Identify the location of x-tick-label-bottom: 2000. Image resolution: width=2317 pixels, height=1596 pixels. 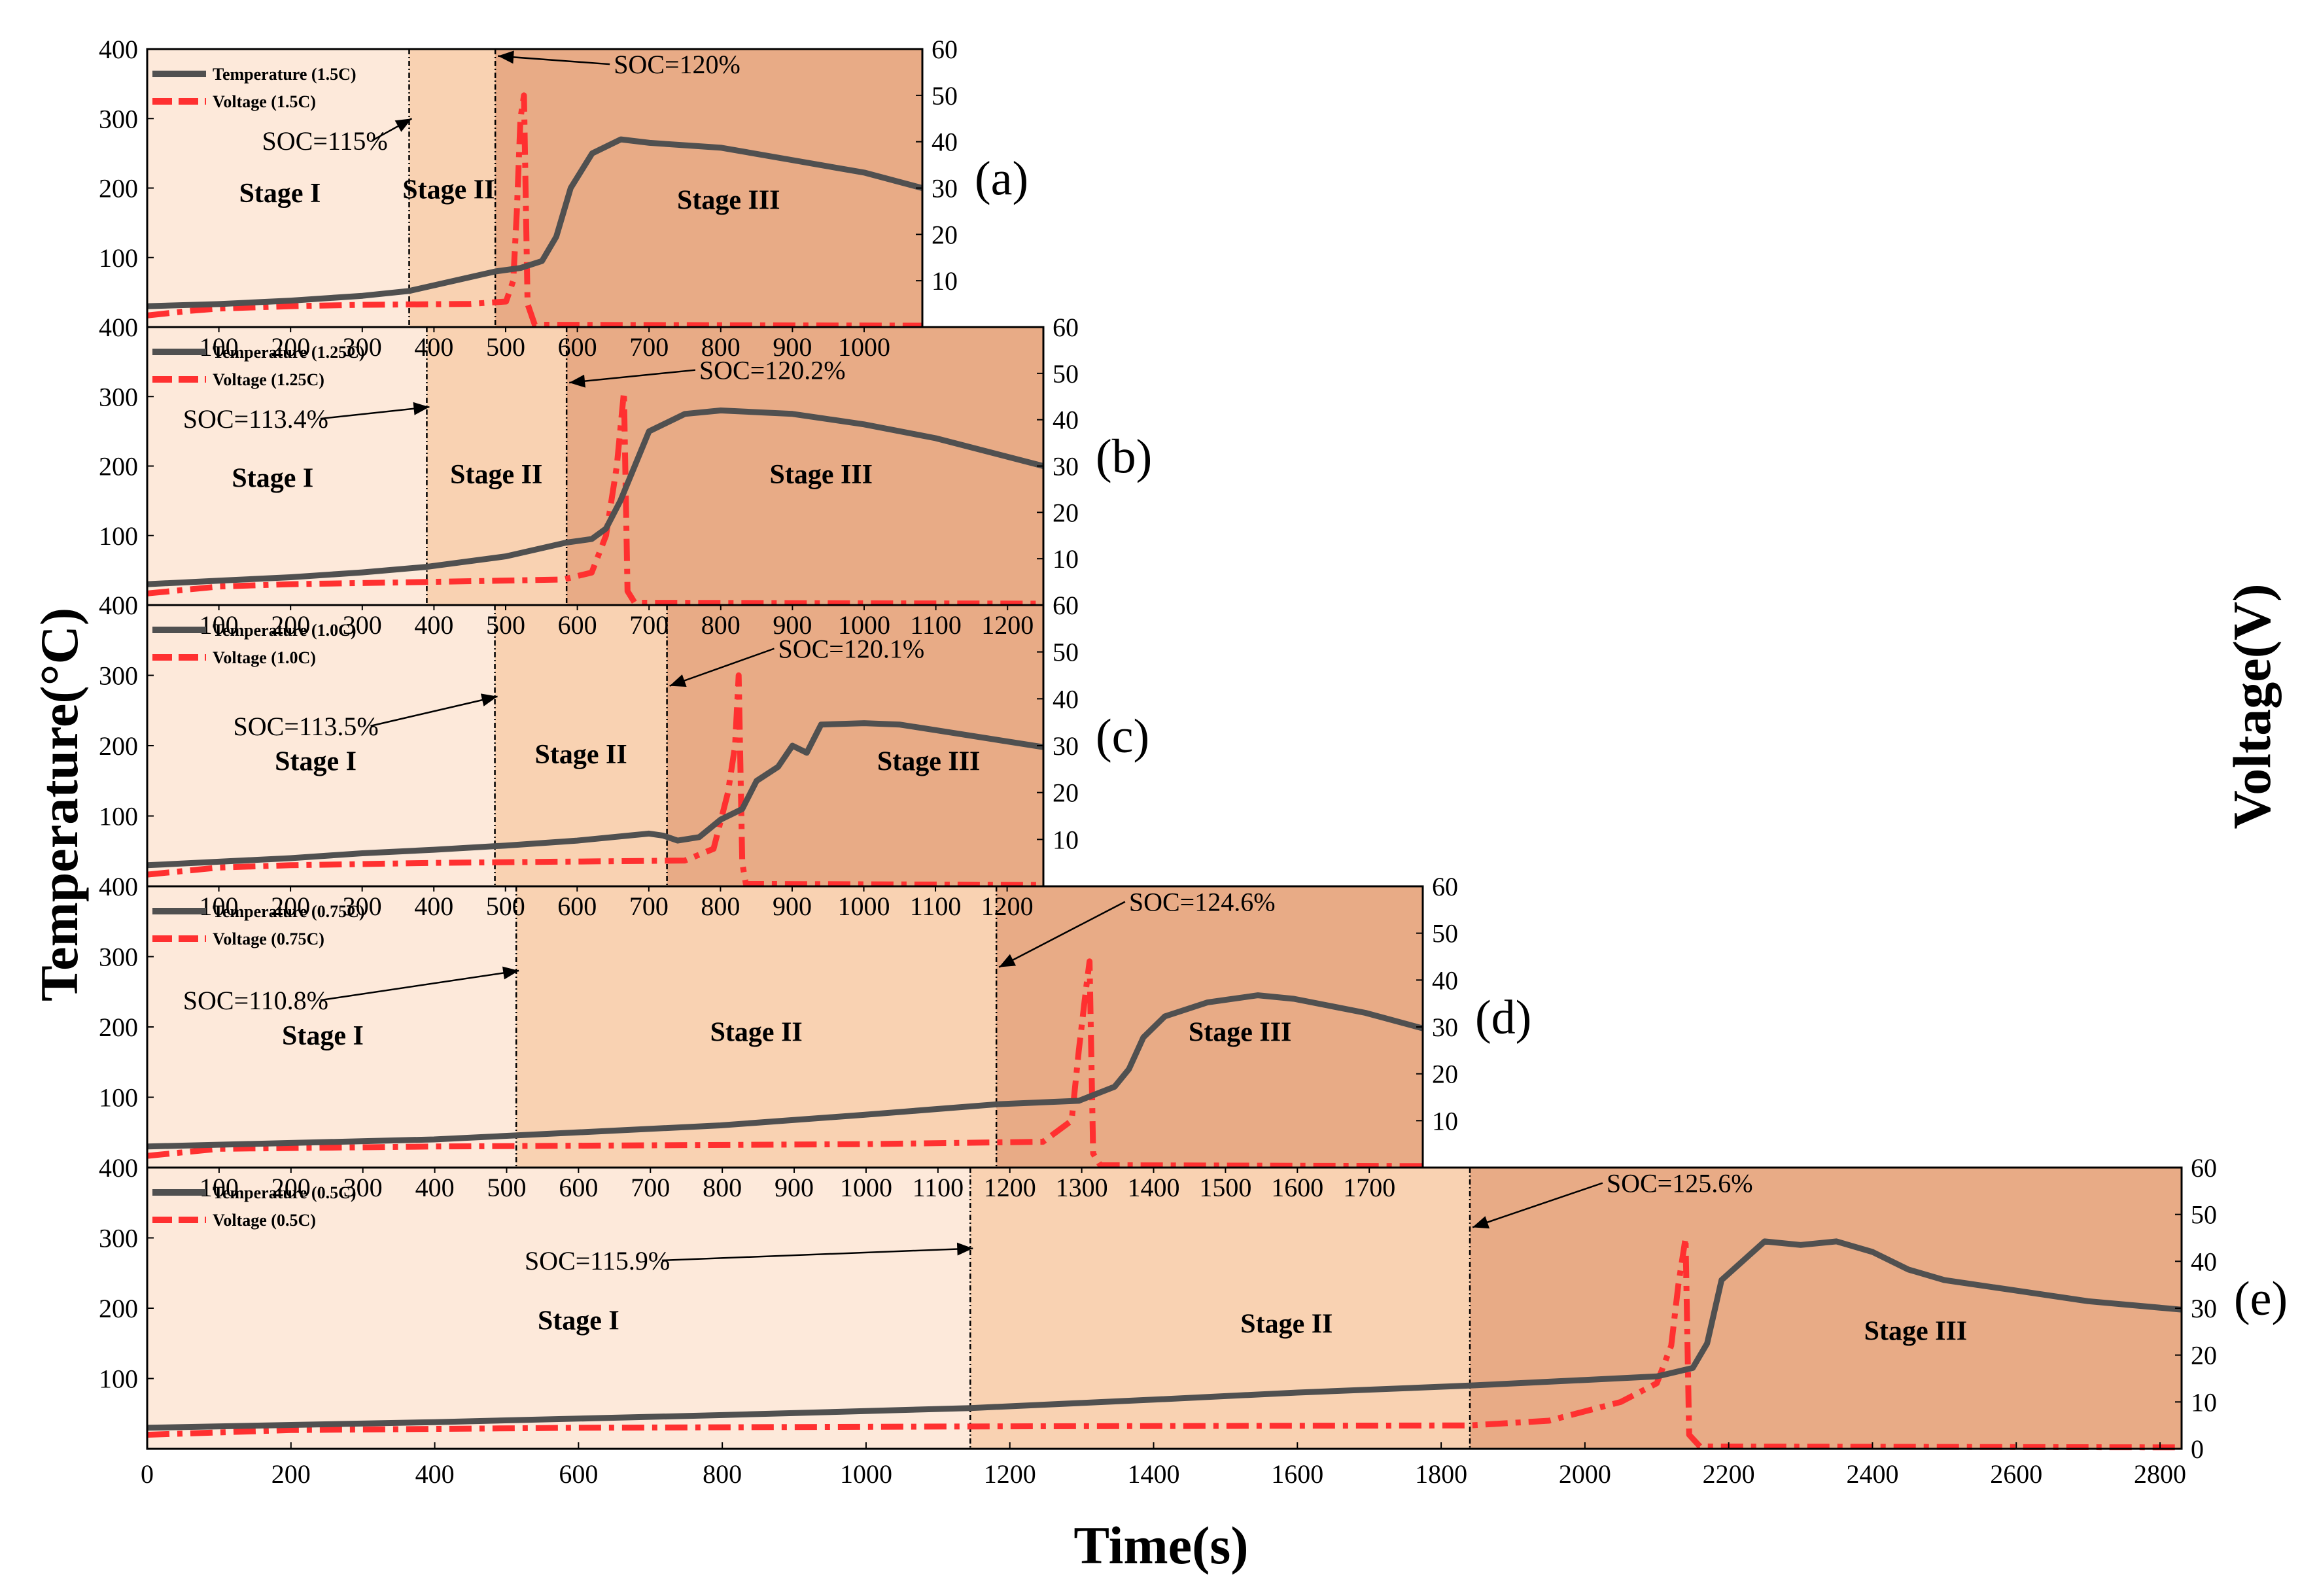
(1585, 1474).